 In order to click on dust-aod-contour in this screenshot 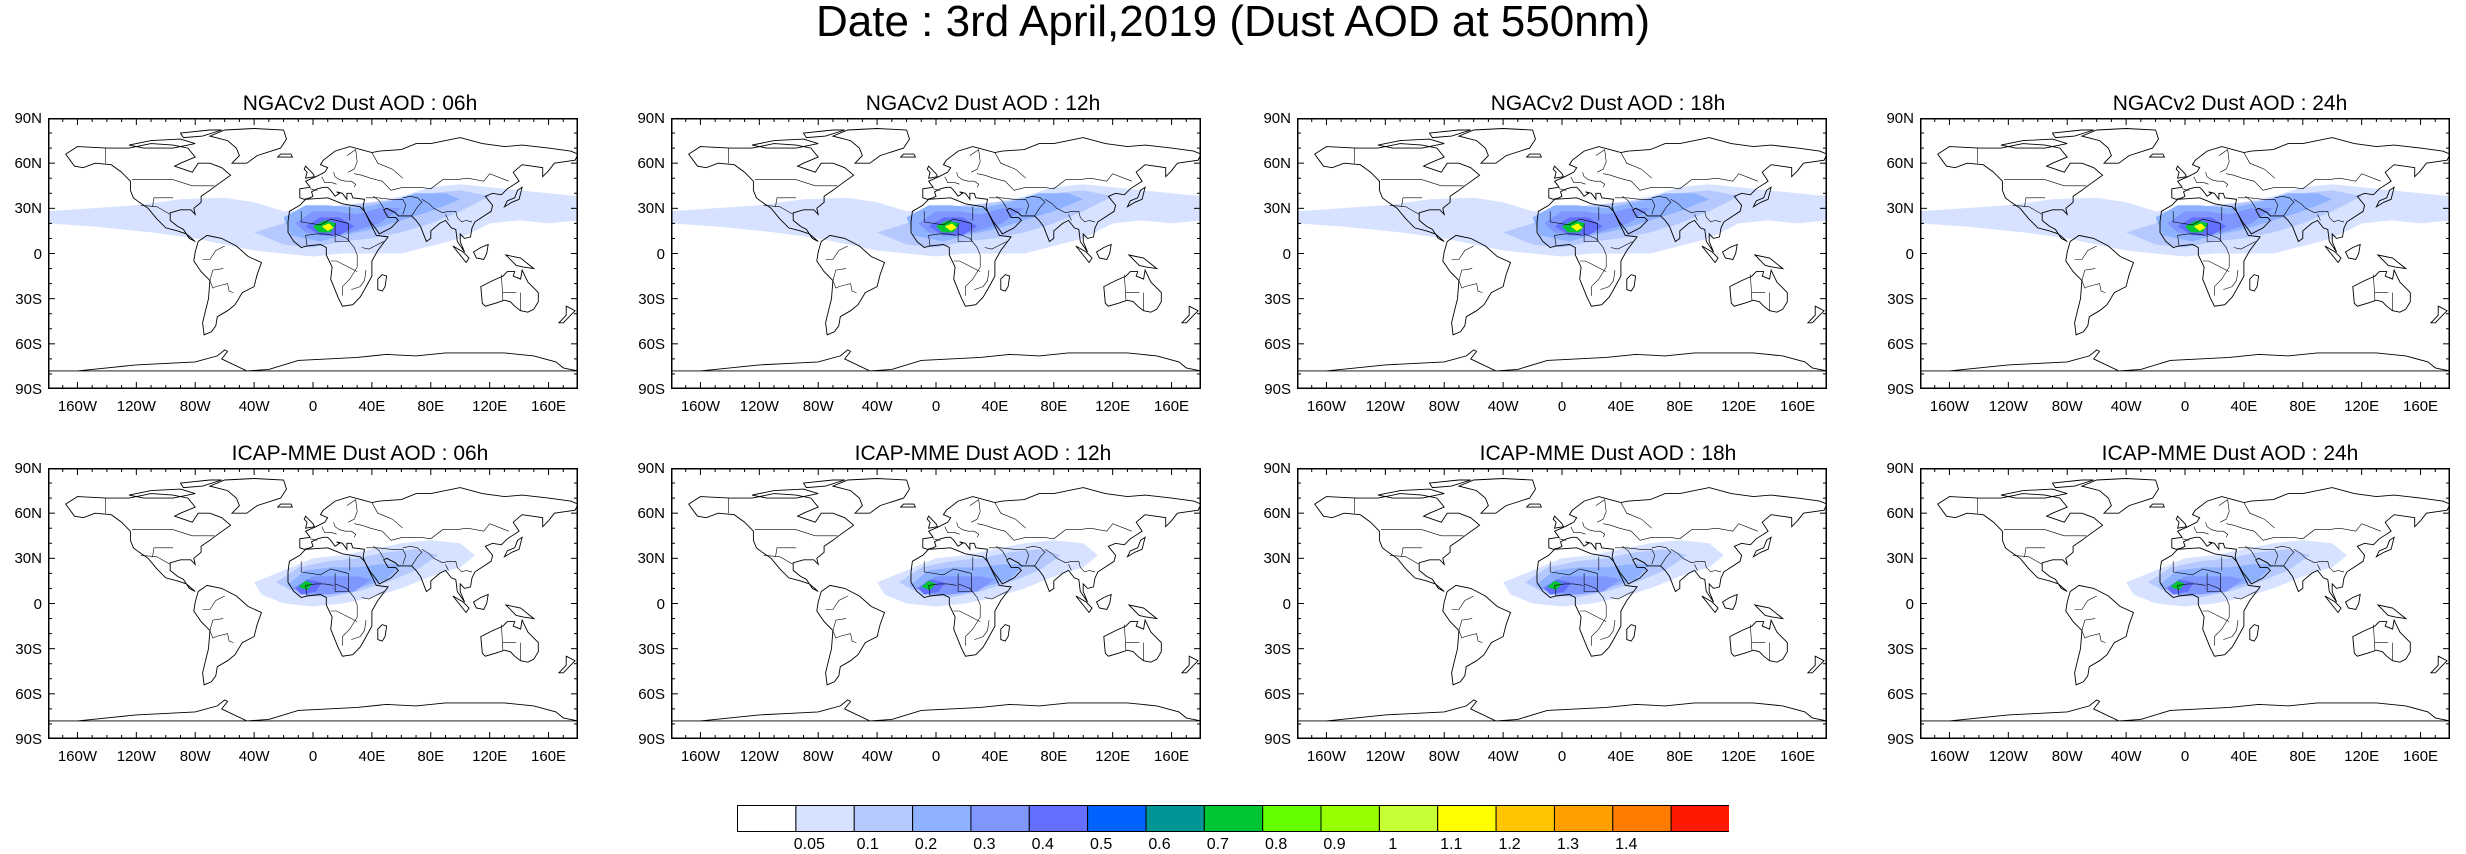, I will do `click(1576, 227)`.